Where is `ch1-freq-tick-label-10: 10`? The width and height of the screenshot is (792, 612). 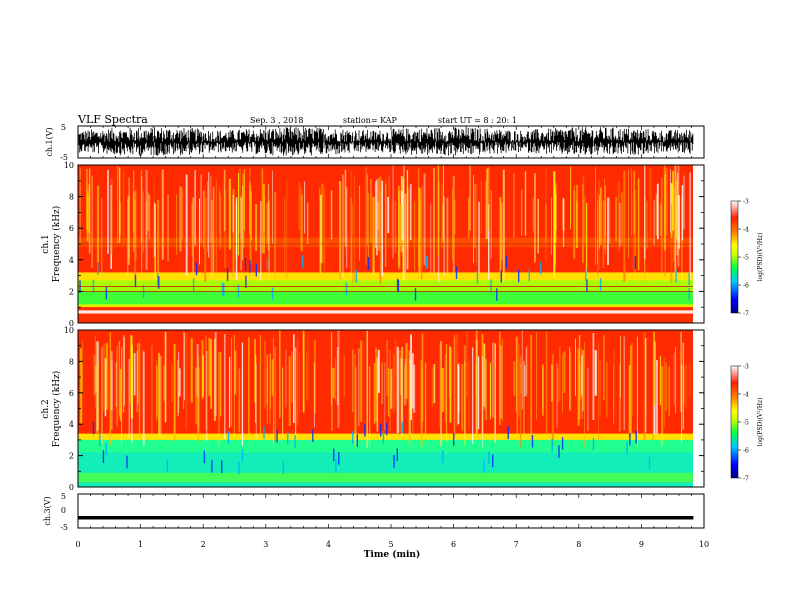
ch1-freq-tick-label-10: 10 is located at coordinates (69, 165).